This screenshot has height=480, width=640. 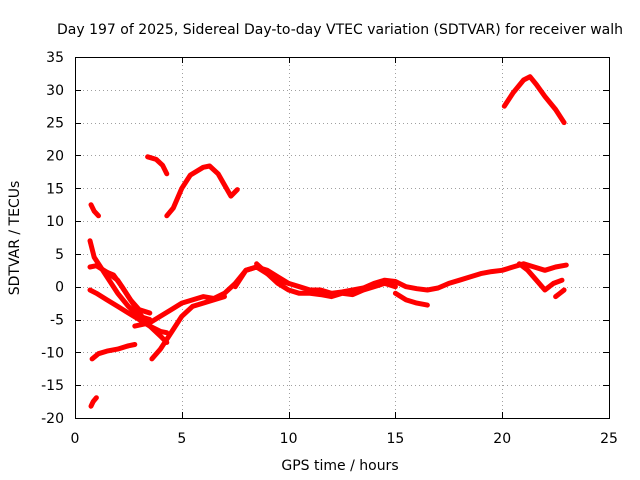 What do you see at coordinates (57, 321) in the screenshot?
I see `y-tick-label: -5` at bounding box center [57, 321].